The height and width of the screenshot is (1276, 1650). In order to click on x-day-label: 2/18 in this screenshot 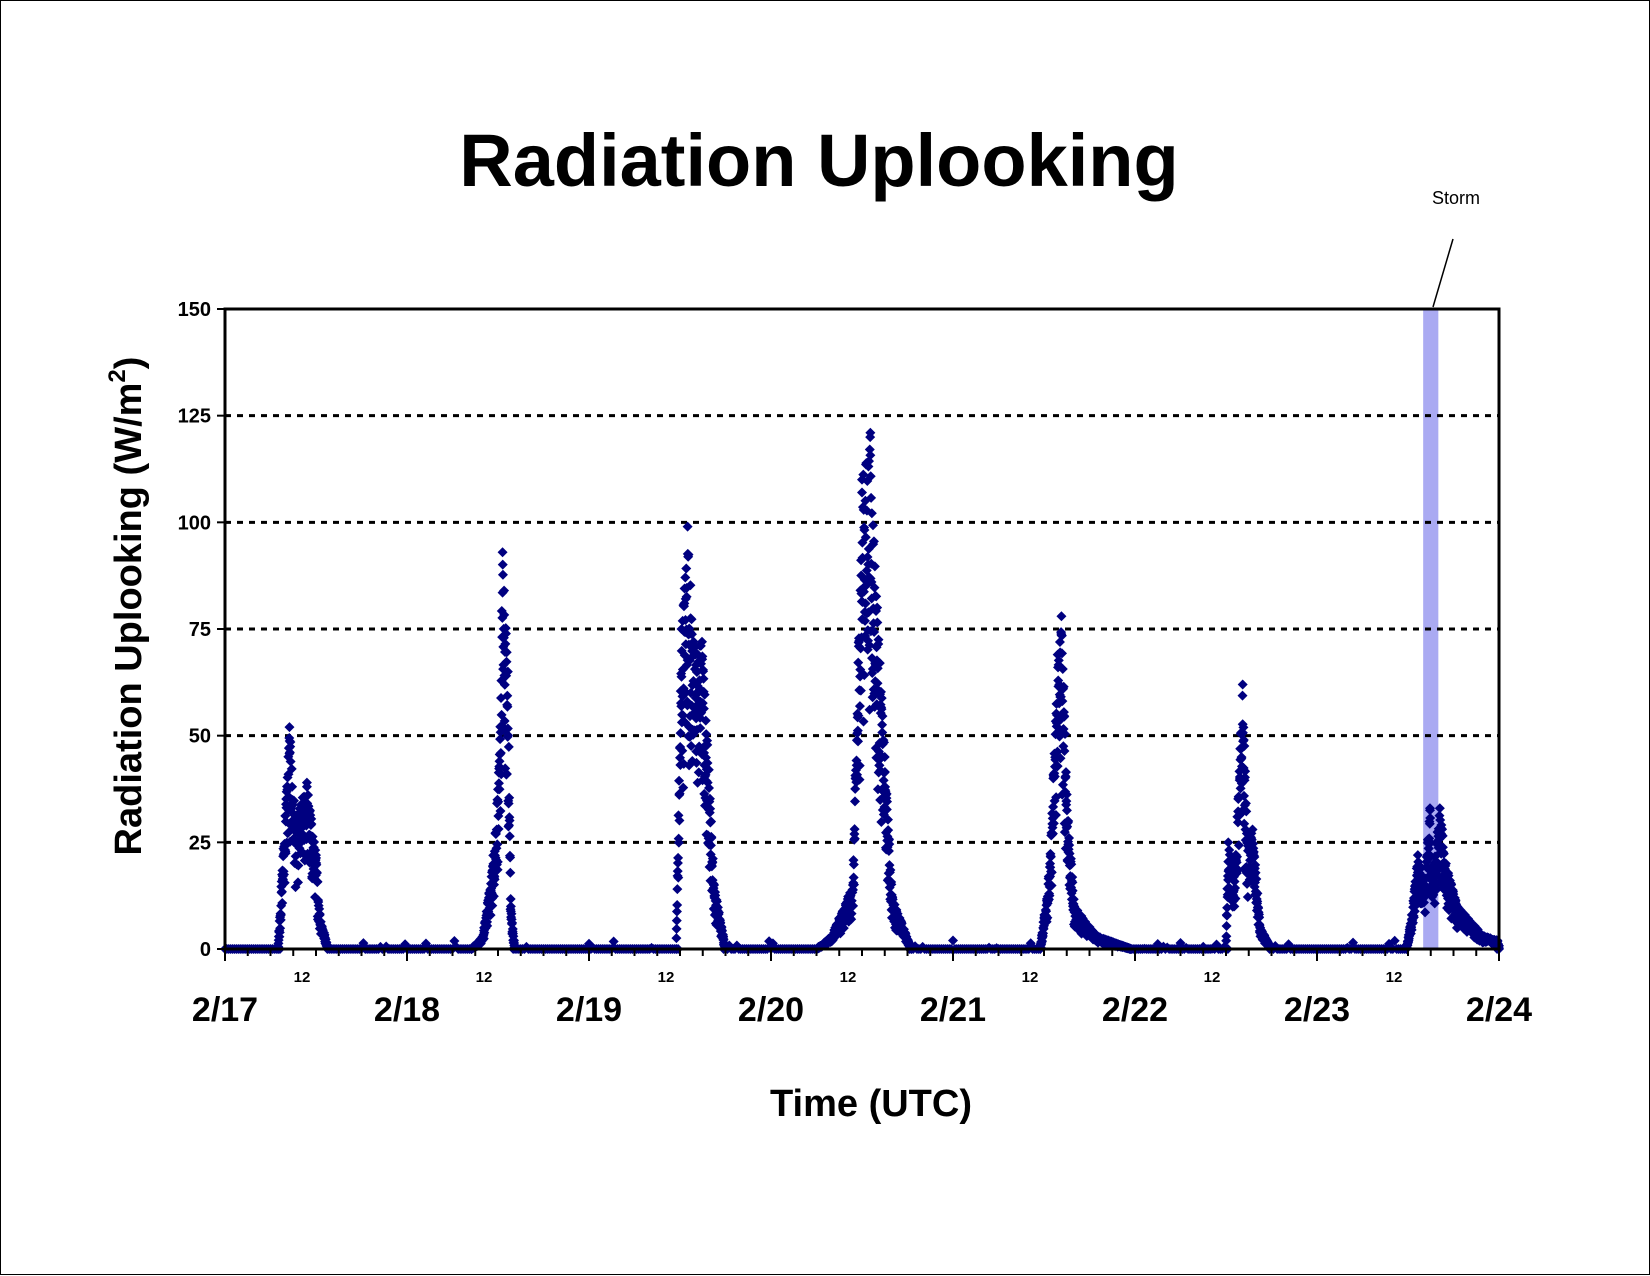, I will do `click(407, 1010)`.